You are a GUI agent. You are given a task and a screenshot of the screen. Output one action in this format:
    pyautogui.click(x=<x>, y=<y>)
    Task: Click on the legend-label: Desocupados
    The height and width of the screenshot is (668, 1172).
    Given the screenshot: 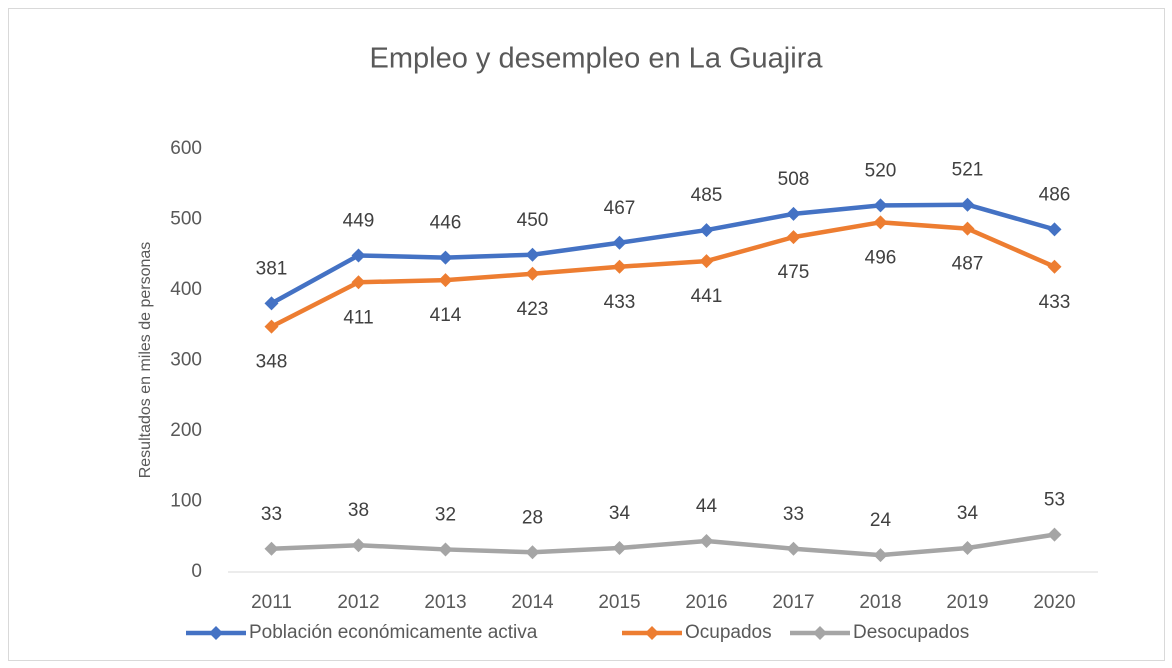 What is the action you would take?
    pyautogui.click(x=911, y=632)
    